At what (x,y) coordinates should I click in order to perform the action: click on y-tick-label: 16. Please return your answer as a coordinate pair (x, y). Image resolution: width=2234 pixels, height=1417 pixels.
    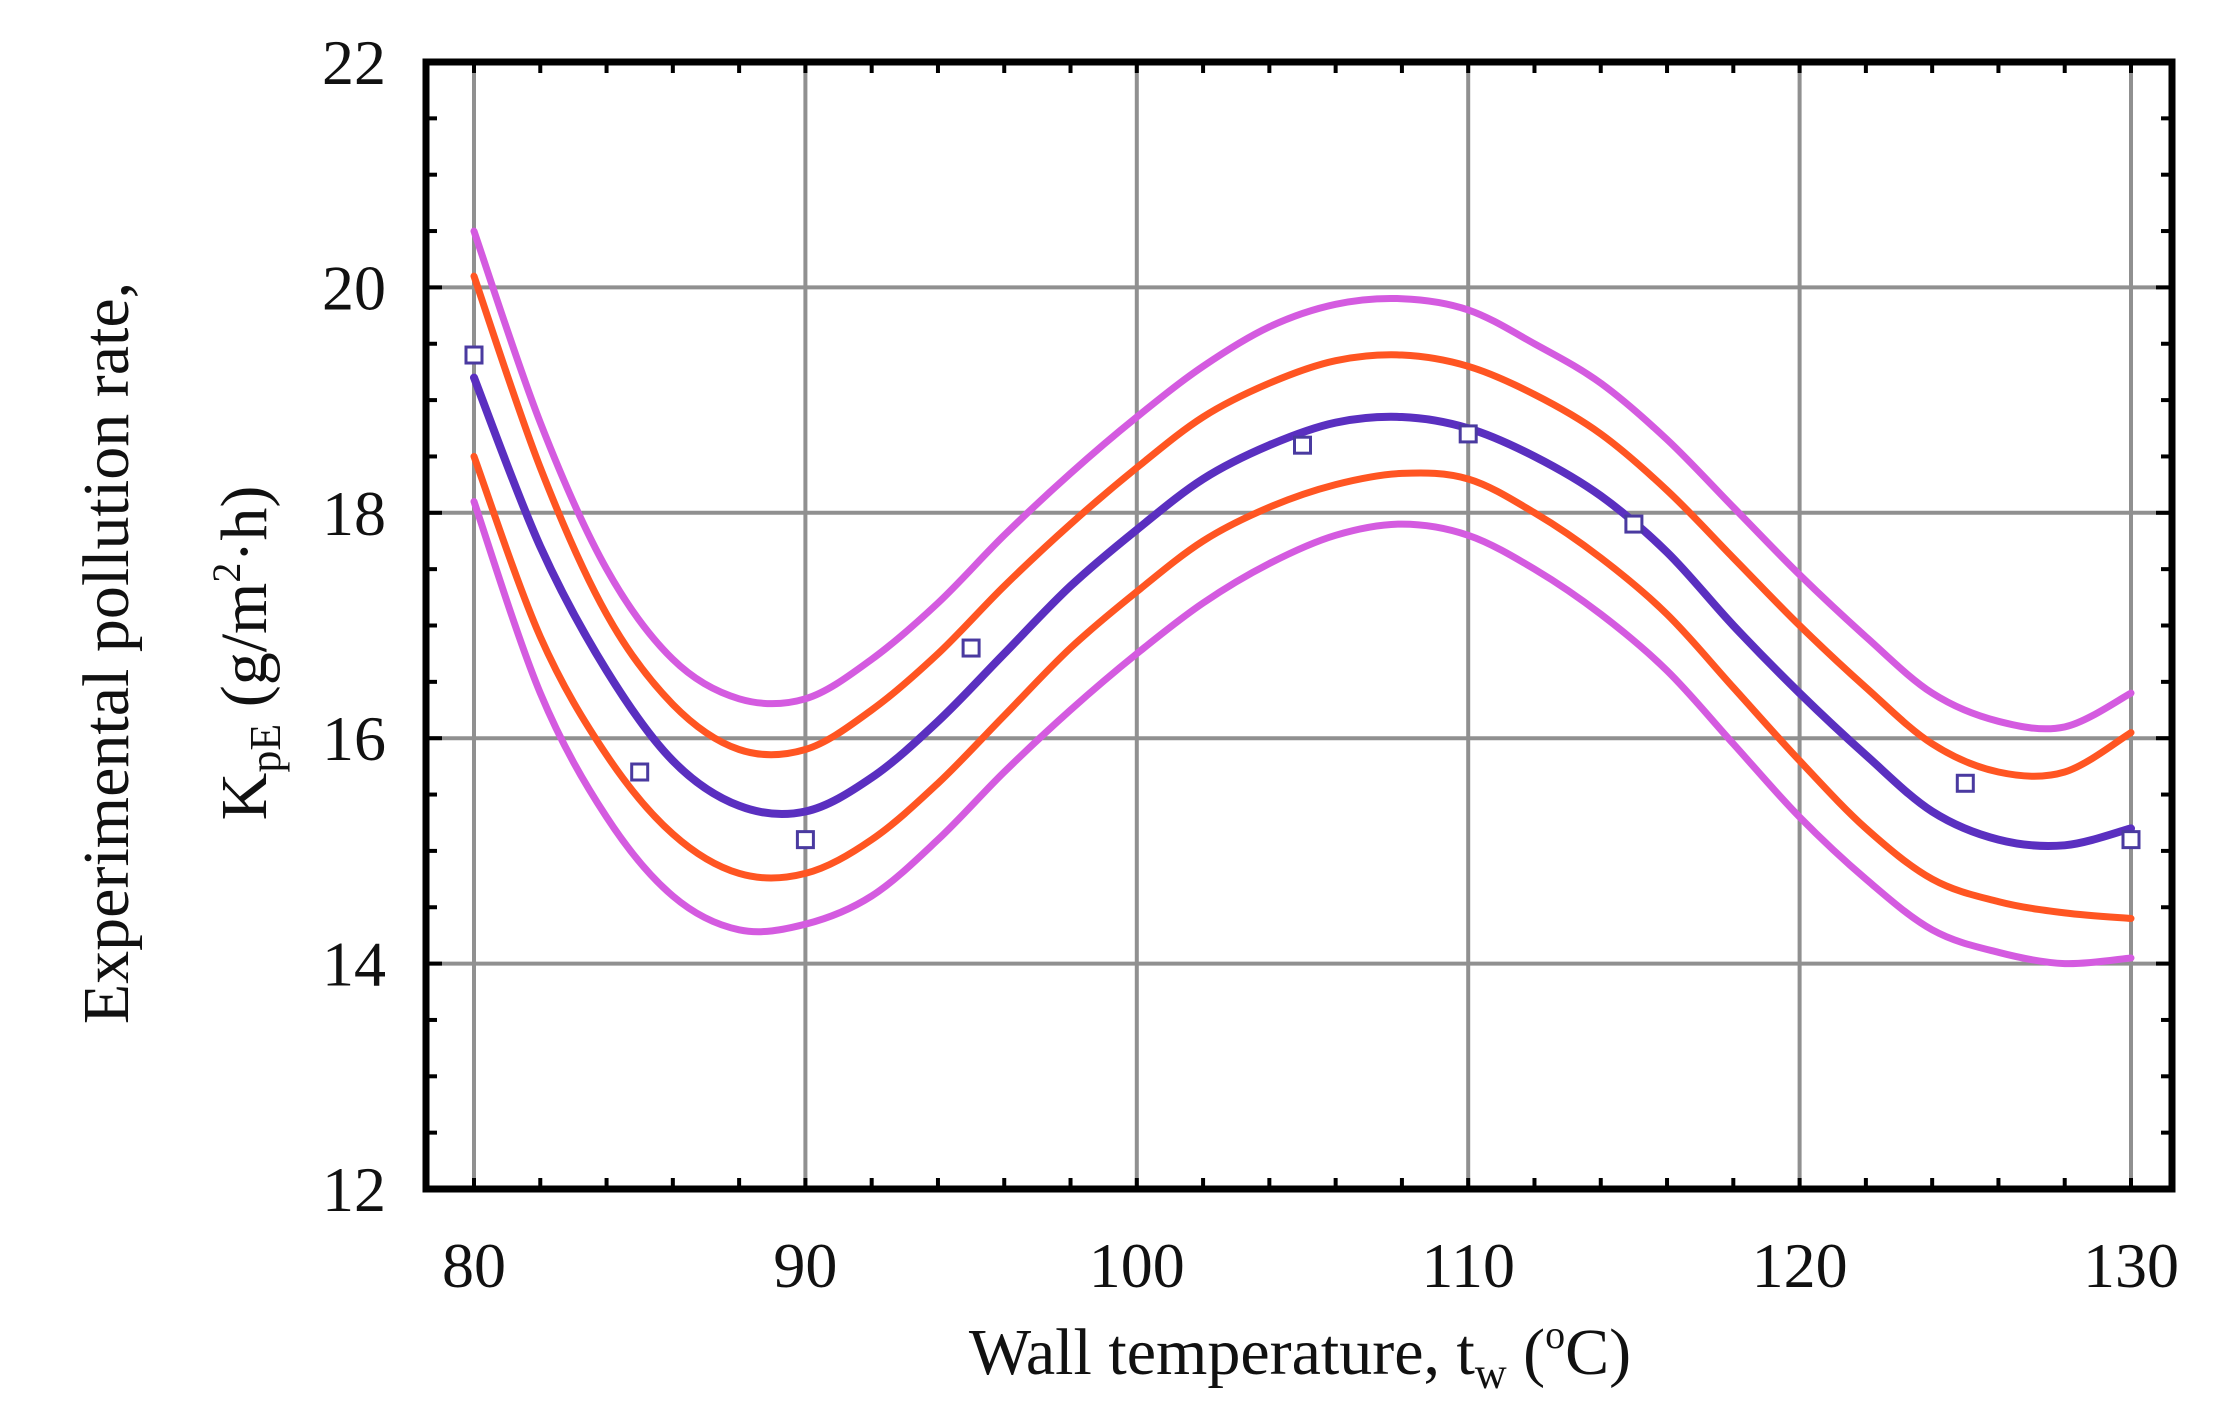
    Looking at the image, I should click on (354, 738).